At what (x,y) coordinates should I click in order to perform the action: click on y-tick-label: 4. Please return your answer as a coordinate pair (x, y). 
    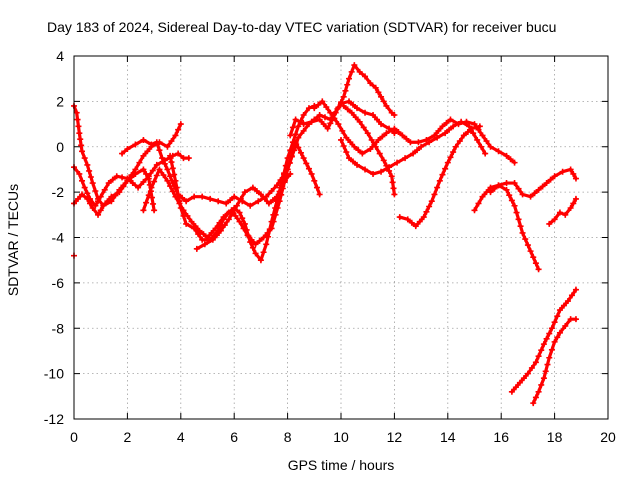
    Looking at the image, I should click on (60, 56).